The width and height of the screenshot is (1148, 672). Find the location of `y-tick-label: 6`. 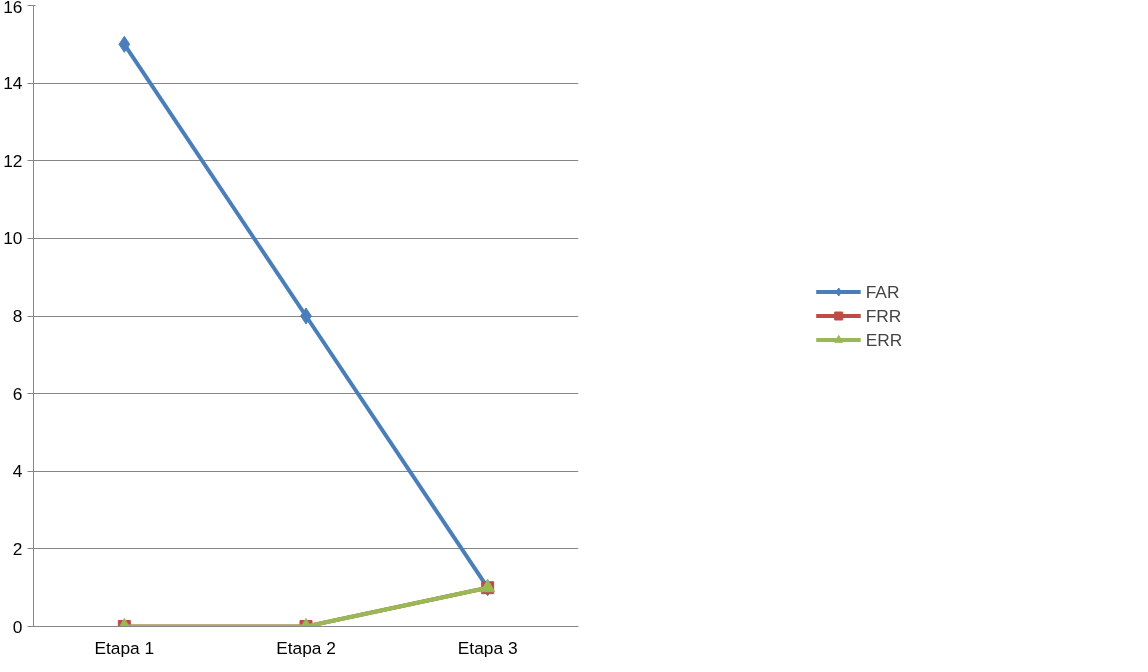

y-tick-label: 6 is located at coordinates (17, 393).